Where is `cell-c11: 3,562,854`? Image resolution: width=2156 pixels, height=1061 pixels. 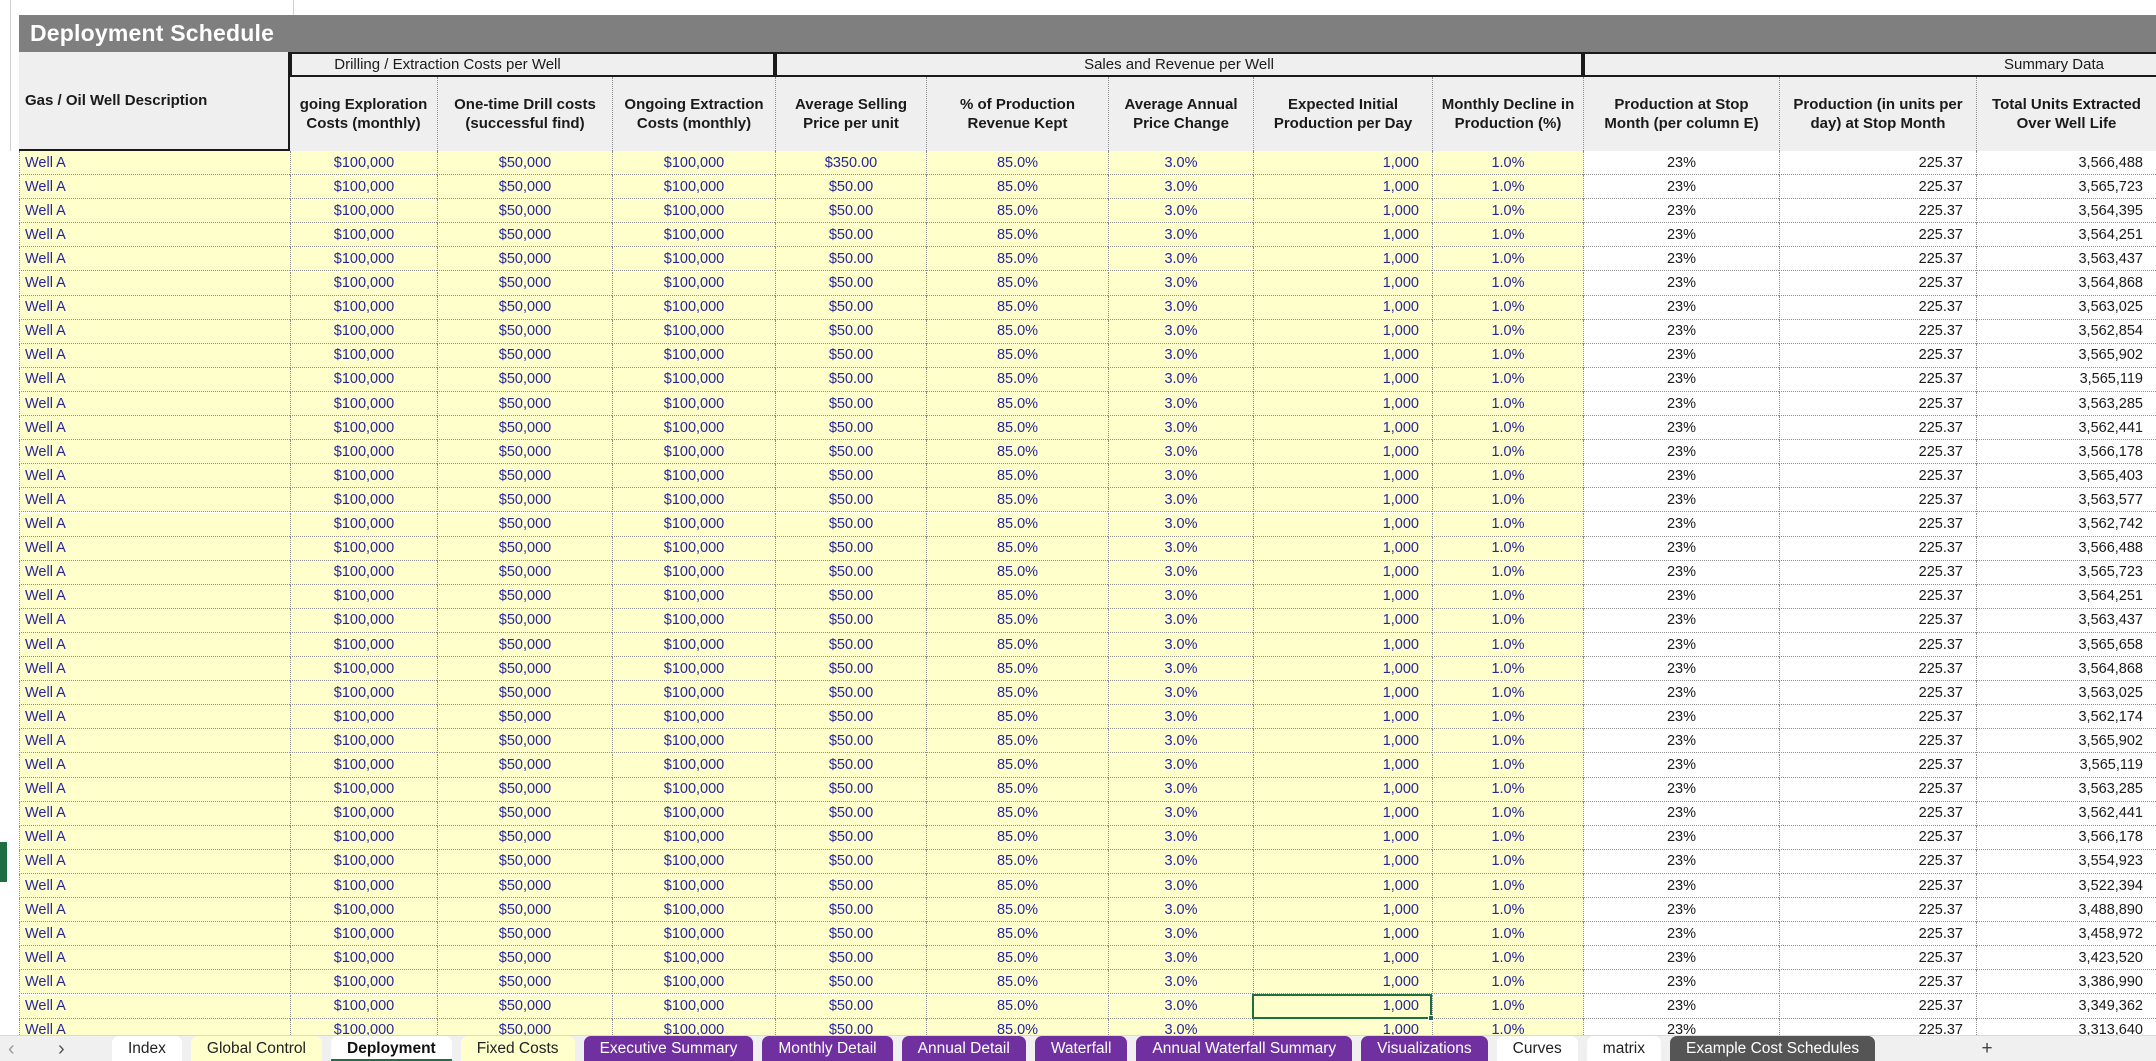 cell-c11: 3,562,854 is located at coordinates (2066, 331).